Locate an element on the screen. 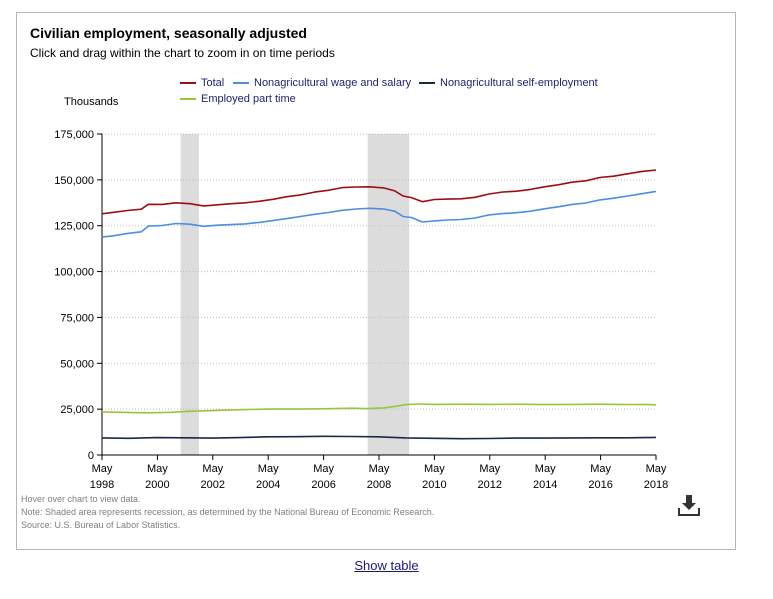 The height and width of the screenshot is (599, 773). y-tick-label: 50,000 is located at coordinates (77, 364).